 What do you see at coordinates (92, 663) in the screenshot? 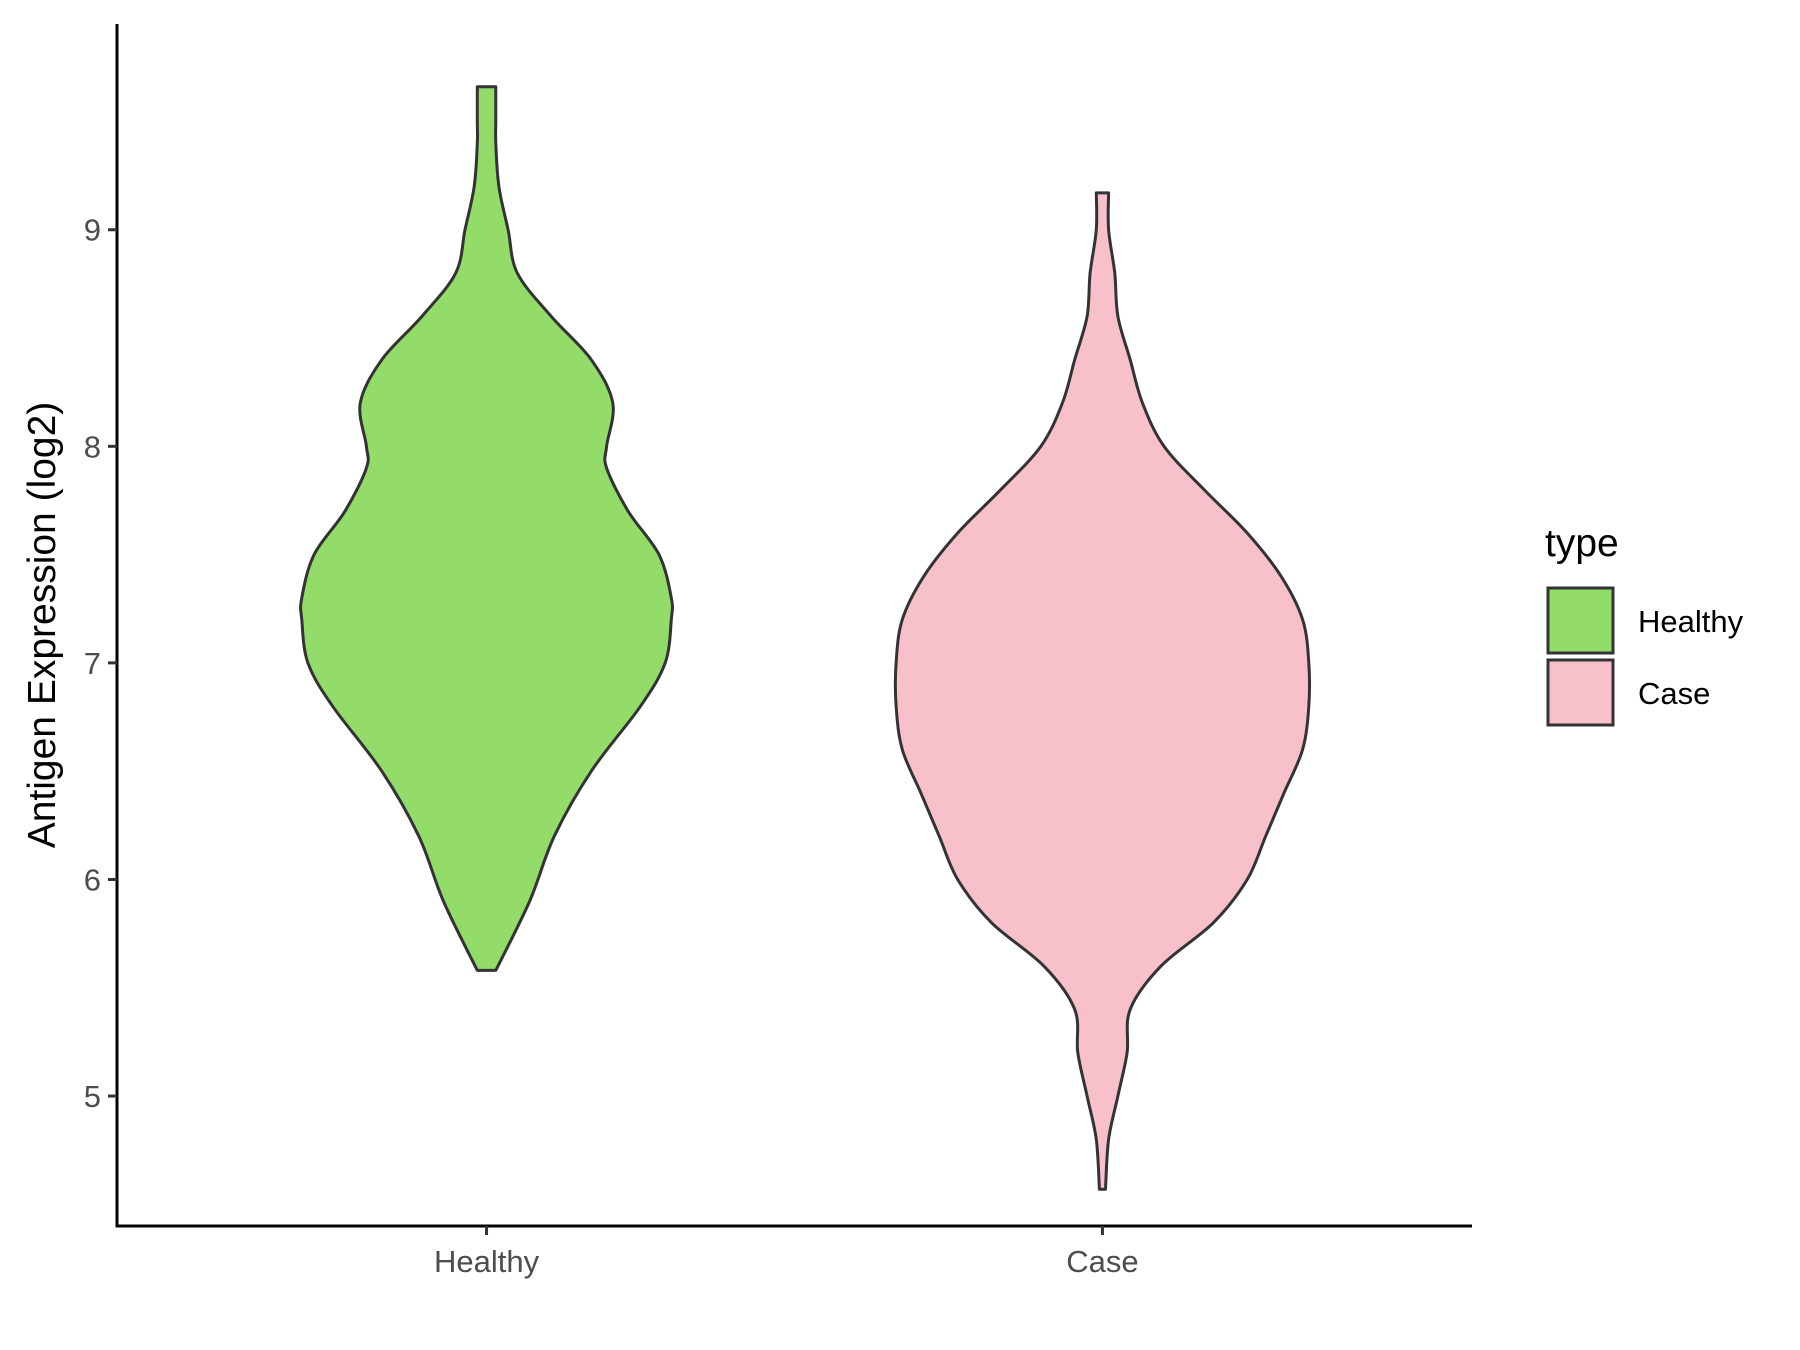
I see `y-tick-label: 7` at bounding box center [92, 663].